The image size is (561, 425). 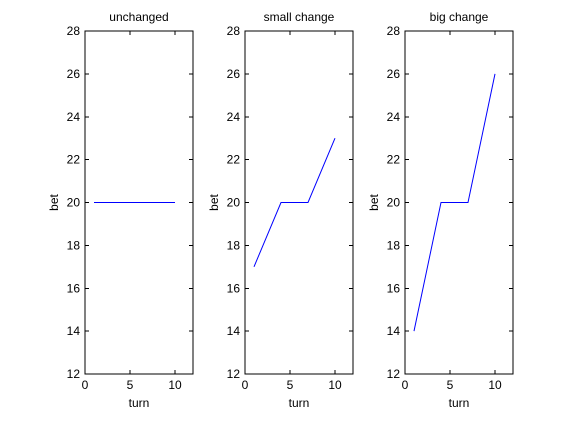 I want to click on subplot-title: big change, so click(x=459, y=17).